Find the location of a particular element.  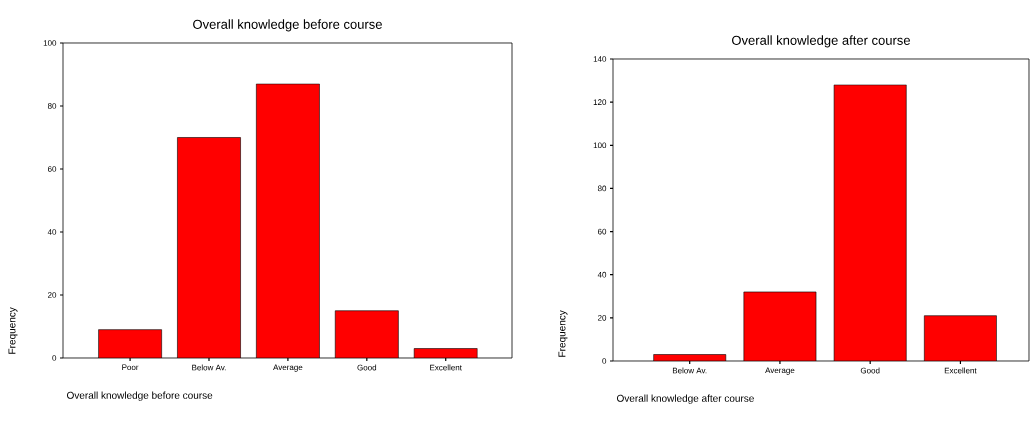

x-axis-title: Overall knowledge after course is located at coordinates (685, 399).